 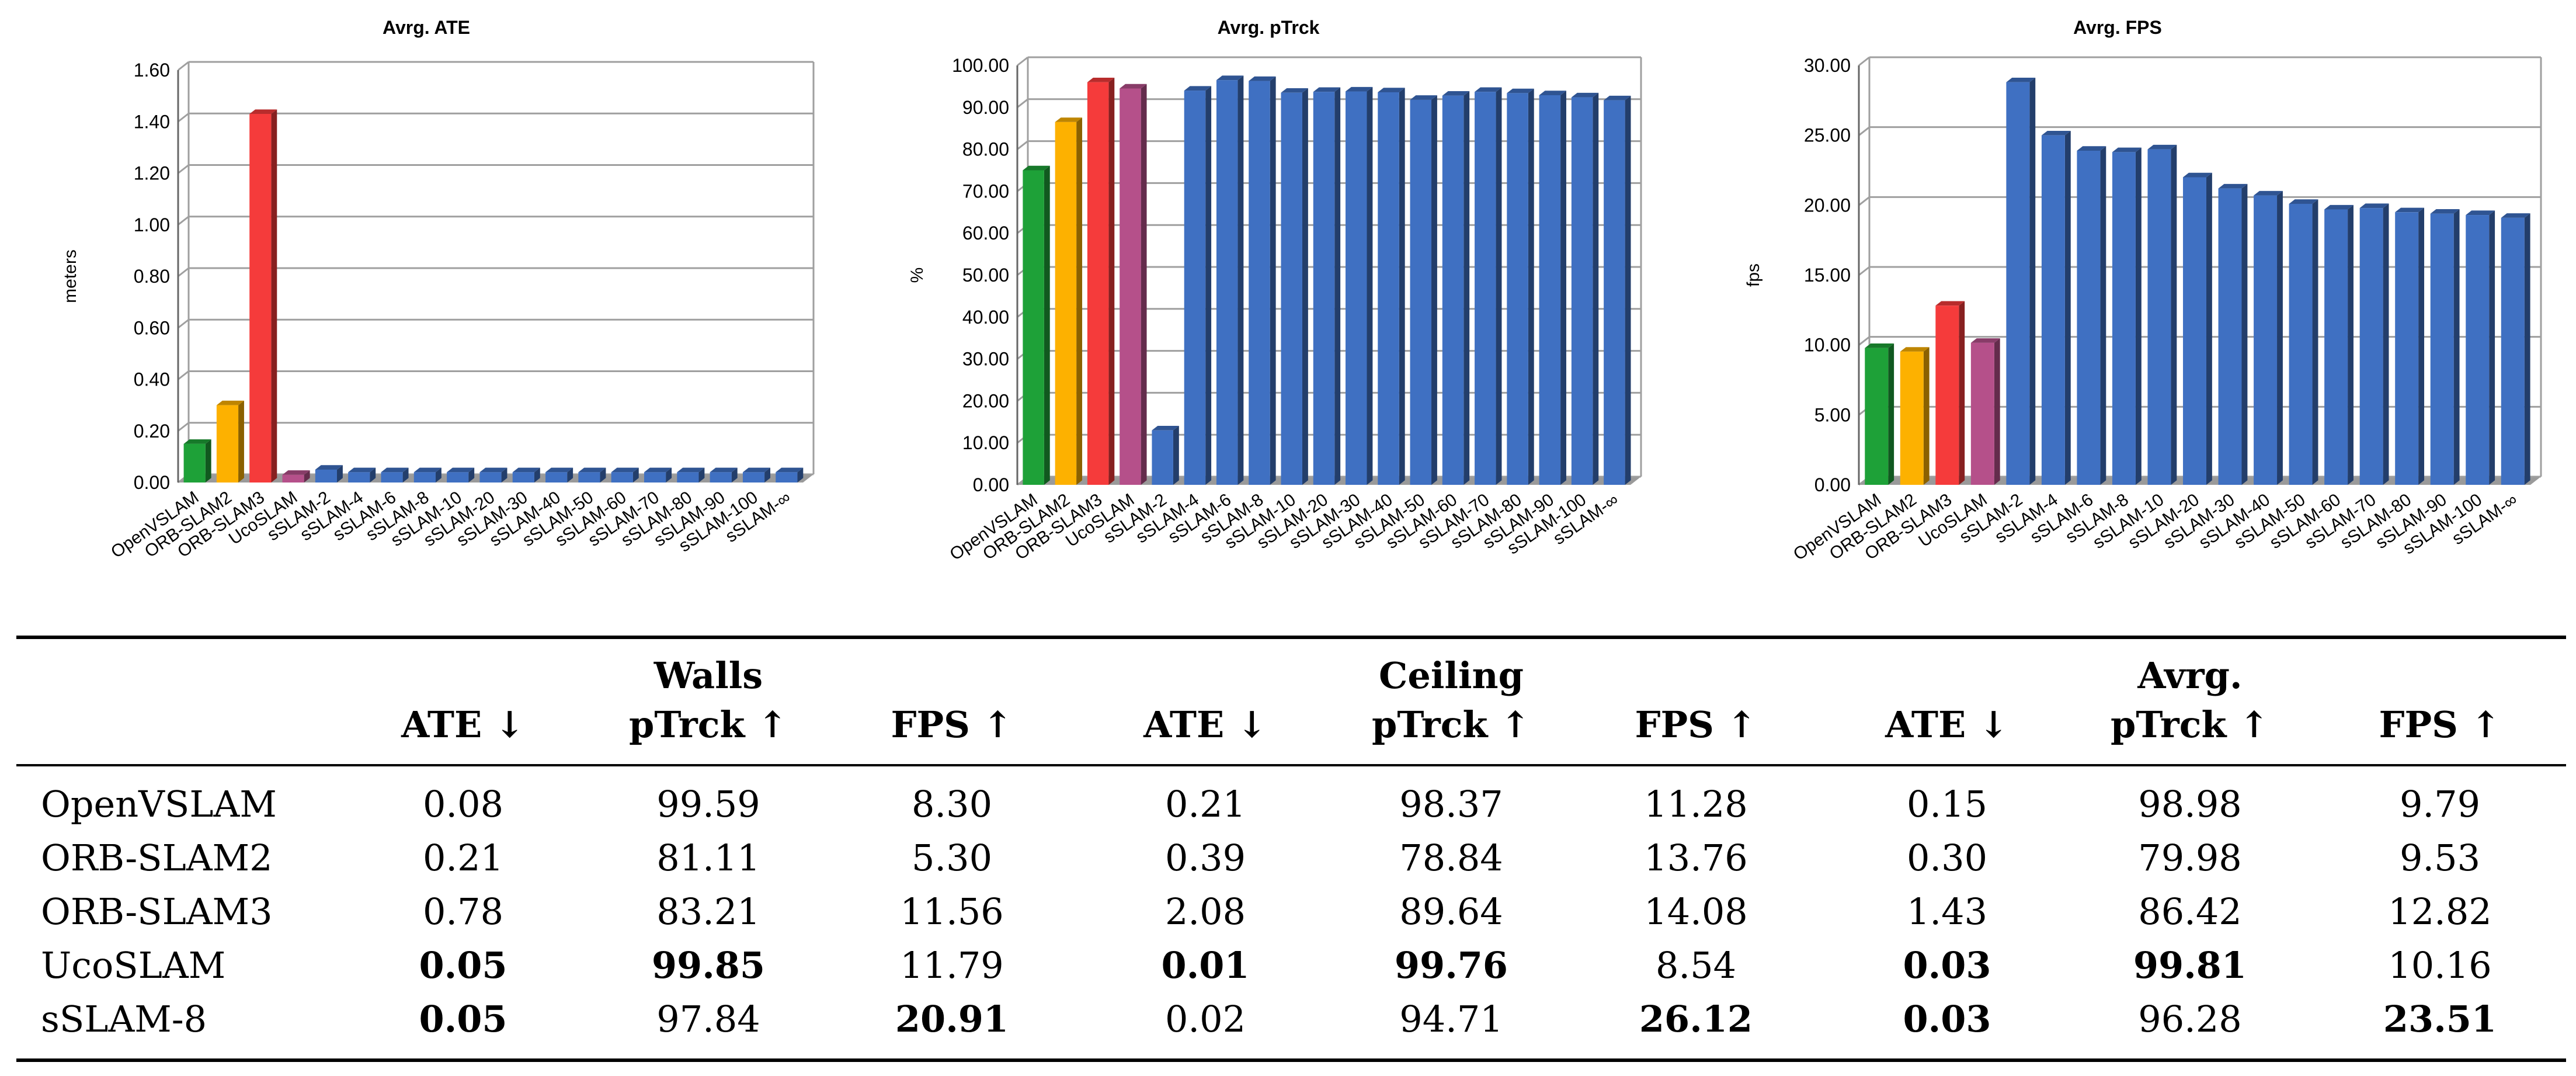 I want to click on y-tick-label: 30.00, so click(x=1828, y=65).